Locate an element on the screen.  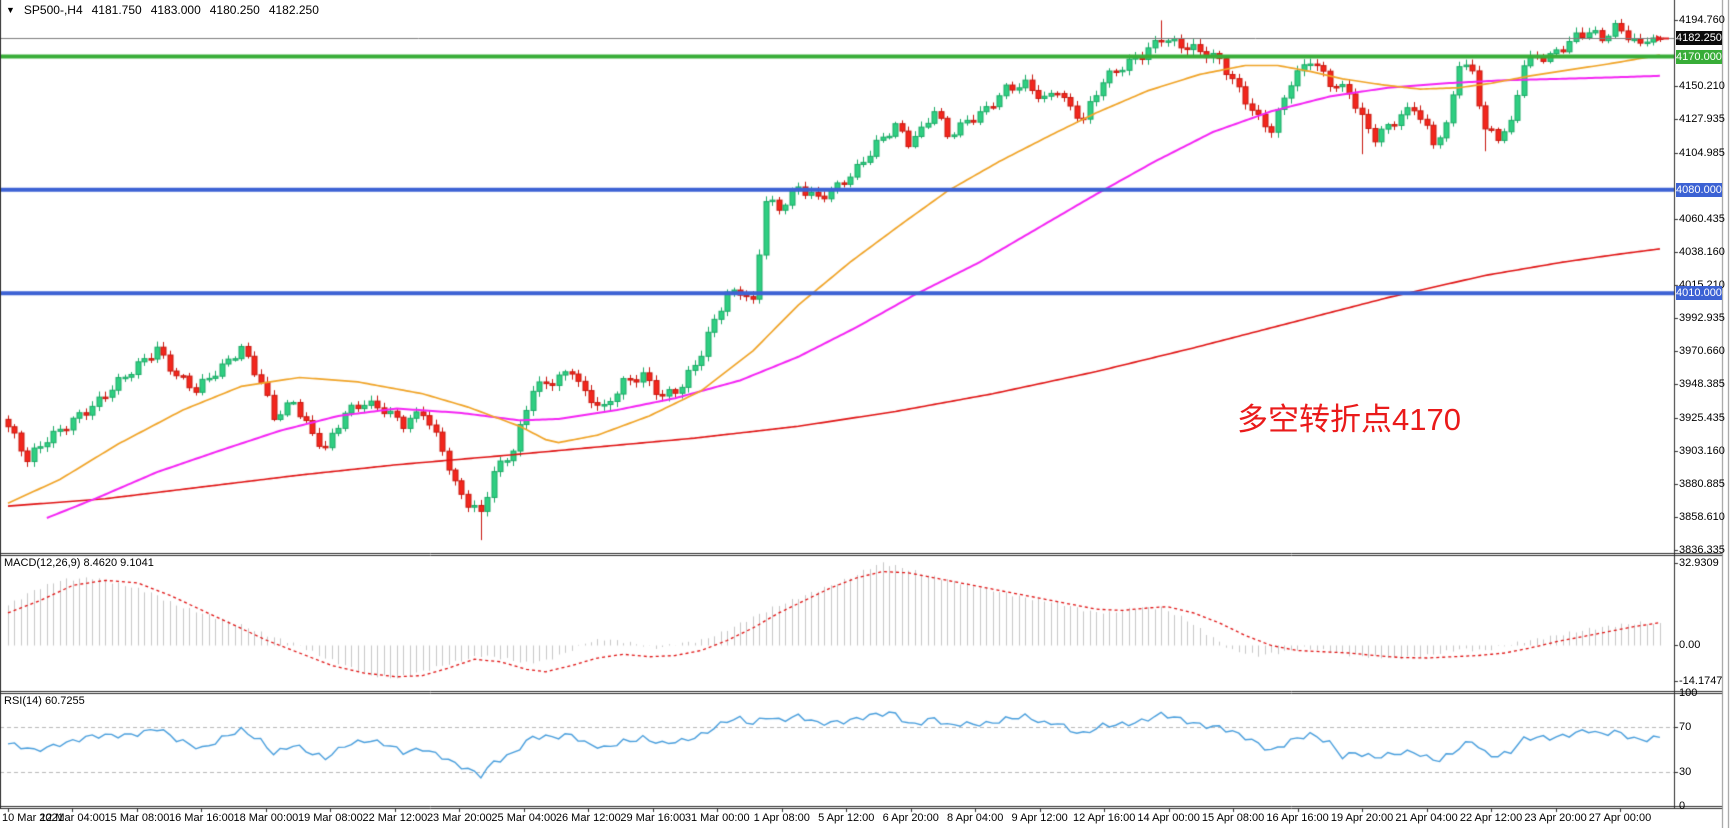
macd-indicator-label: MACD(12,26,9) 8.4620 9.1041 is located at coordinates (79, 563).